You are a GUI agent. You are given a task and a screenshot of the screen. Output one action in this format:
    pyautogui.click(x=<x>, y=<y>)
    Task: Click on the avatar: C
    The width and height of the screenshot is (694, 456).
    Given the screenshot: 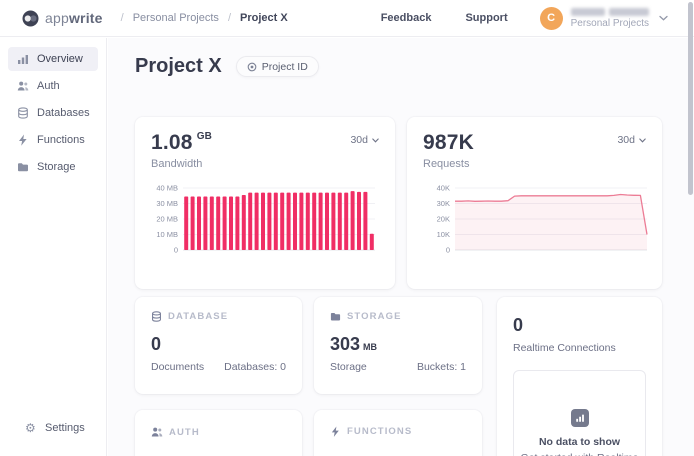 What is the action you would take?
    pyautogui.click(x=551, y=18)
    